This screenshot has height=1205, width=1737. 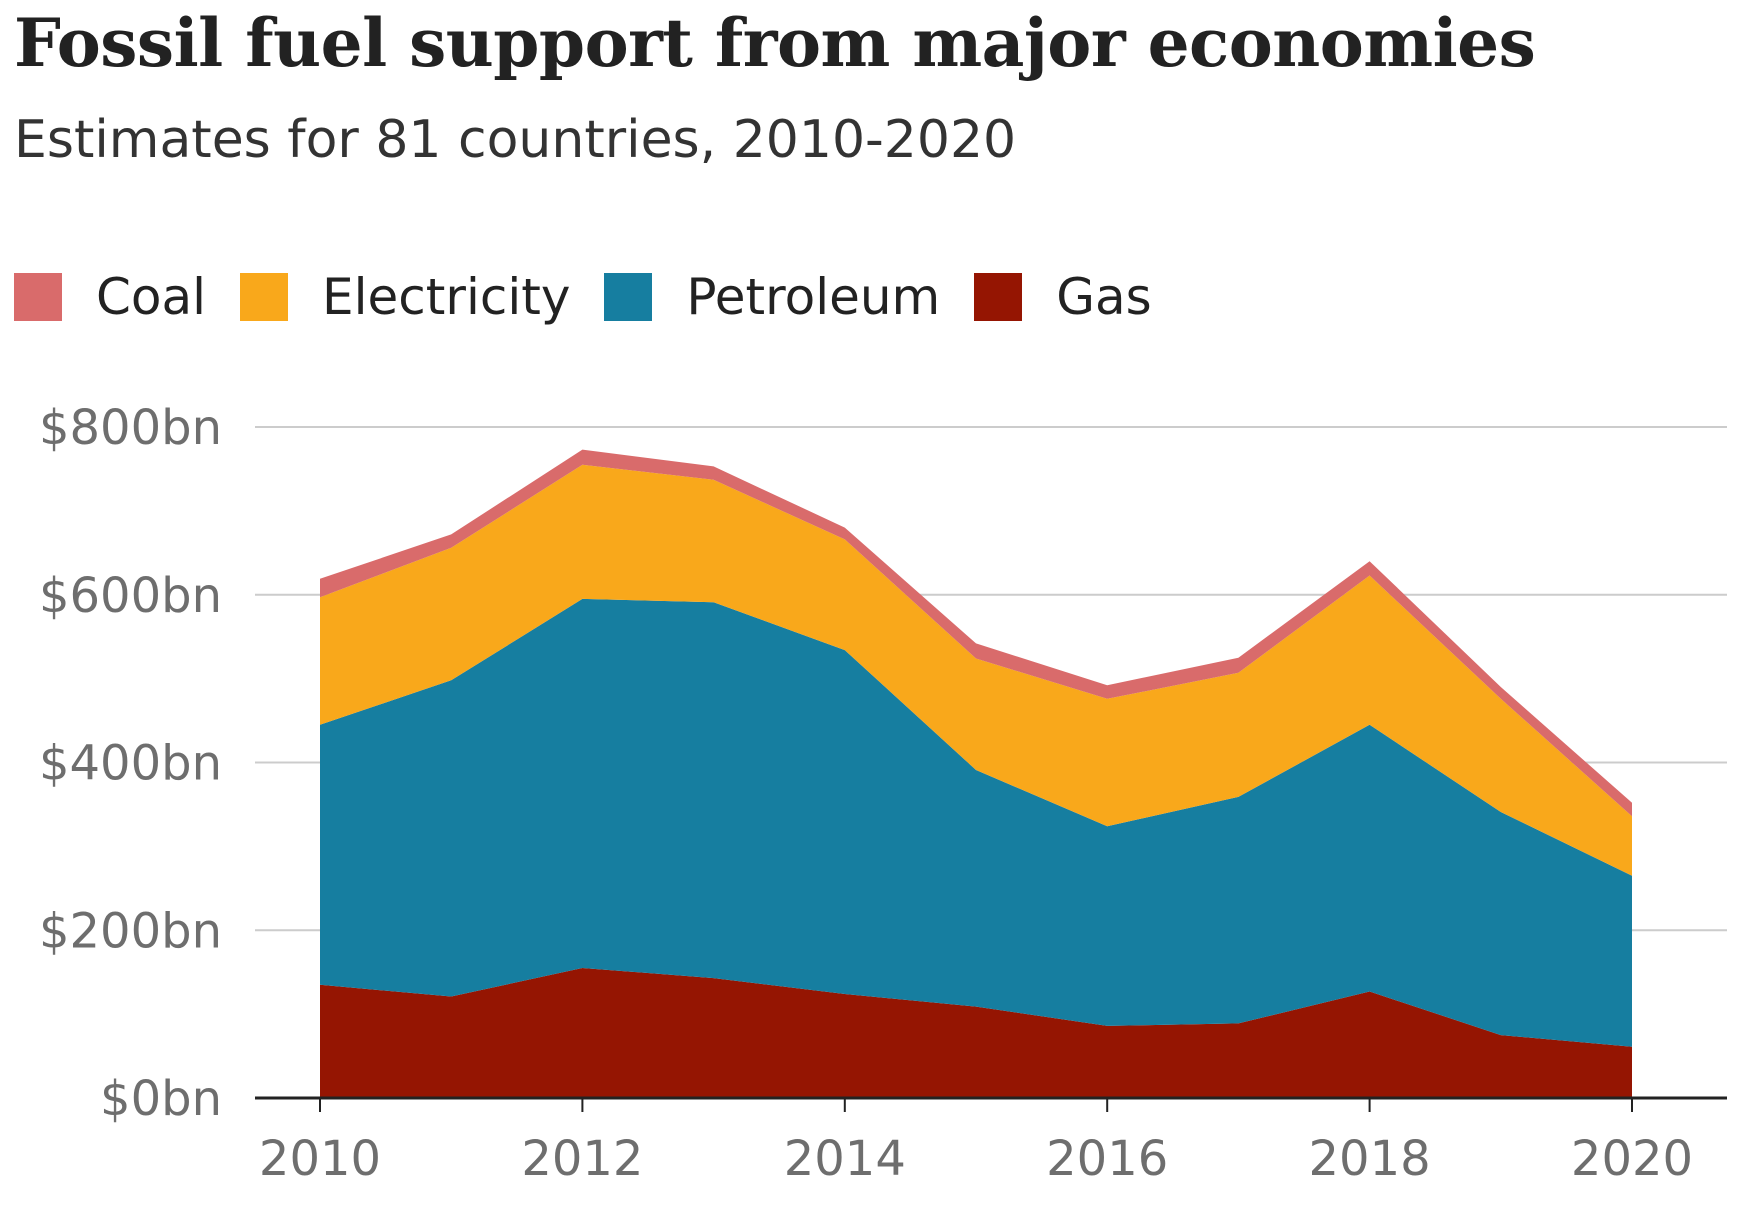 I want to click on legend: Coal Electricity Petroleum Gas, so click(x=600, y=297).